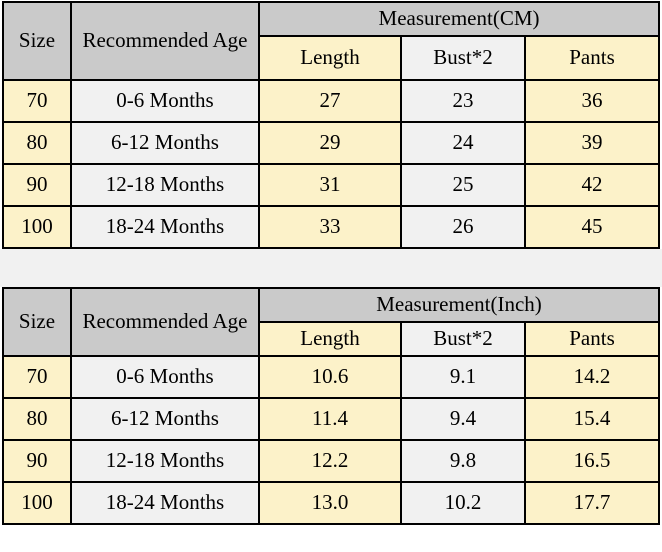 The height and width of the screenshot is (552, 662). What do you see at coordinates (463, 101) in the screenshot?
I see `bust-cell: 23` at bounding box center [463, 101].